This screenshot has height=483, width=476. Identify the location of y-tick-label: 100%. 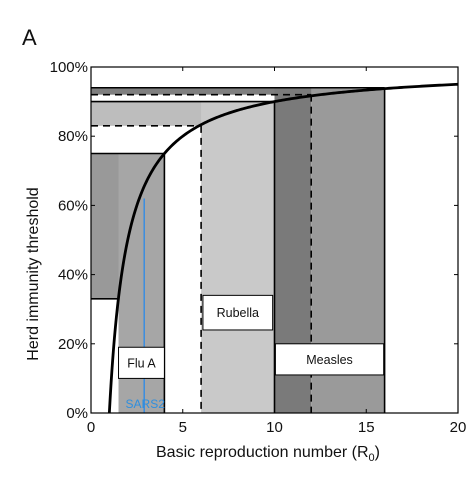
(69, 67).